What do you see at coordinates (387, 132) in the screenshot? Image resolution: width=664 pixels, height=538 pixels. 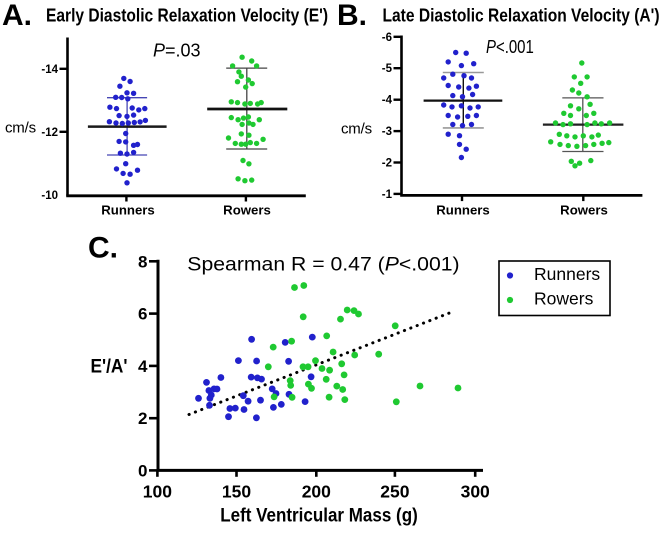 I see `svg-text: -3` at bounding box center [387, 132].